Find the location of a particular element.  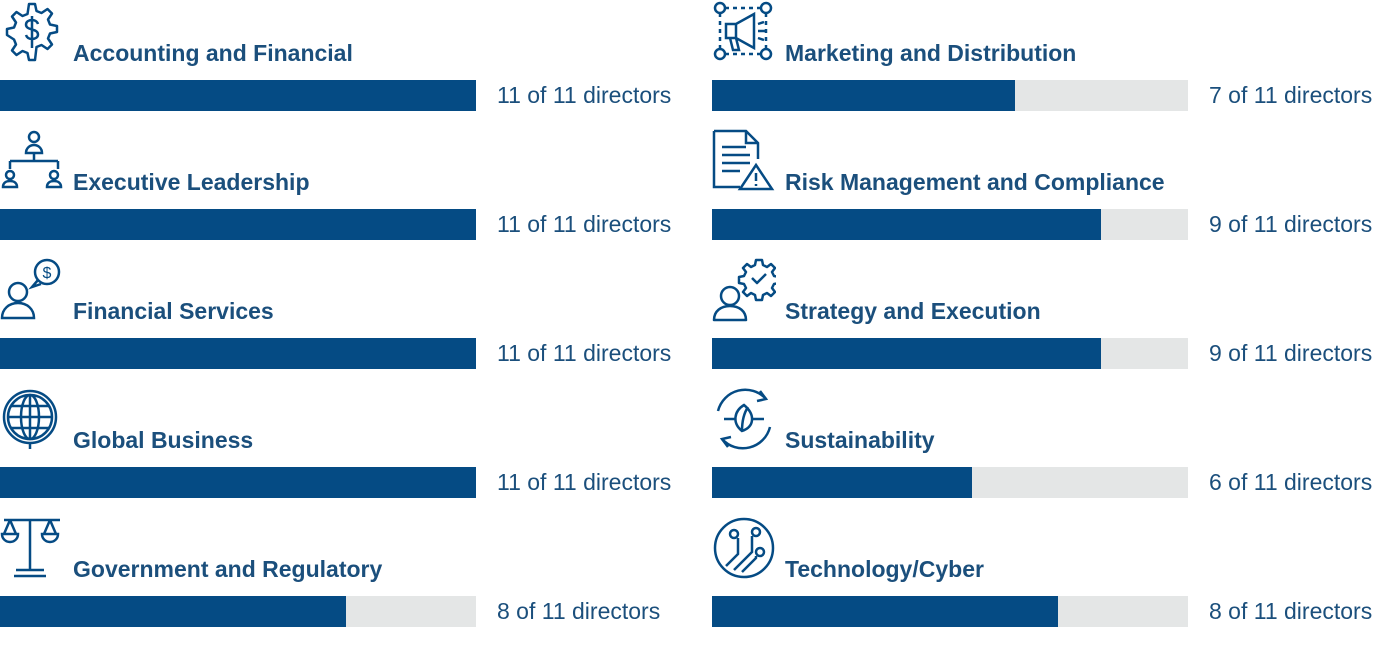

skill-label: Executive Leadership is located at coordinates (191, 182).